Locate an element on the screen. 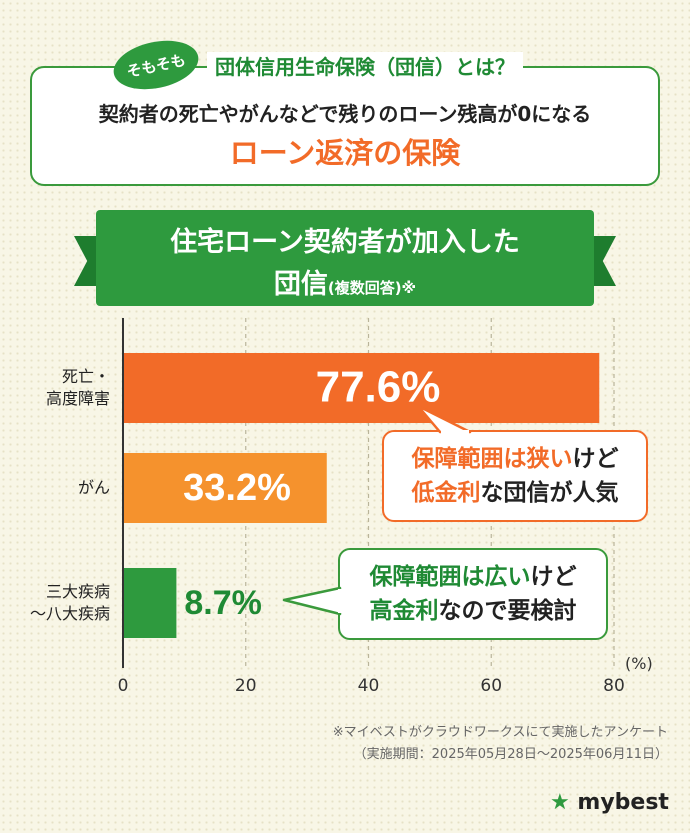 The width and height of the screenshot is (690, 833). callout1-emphasis2: 低金利 is located at coordinates (446, 493).